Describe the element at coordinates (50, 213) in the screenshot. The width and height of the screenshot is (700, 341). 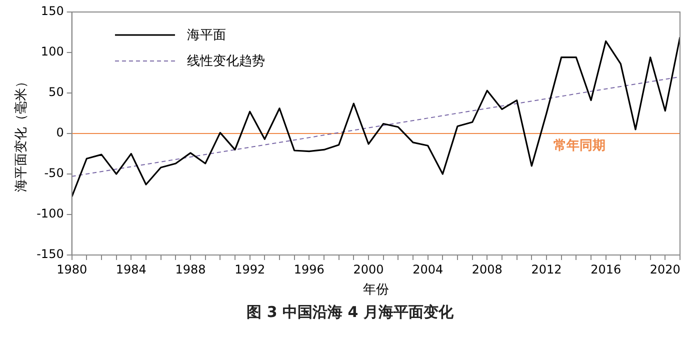
I see `y-tick-label: -100` at that location.